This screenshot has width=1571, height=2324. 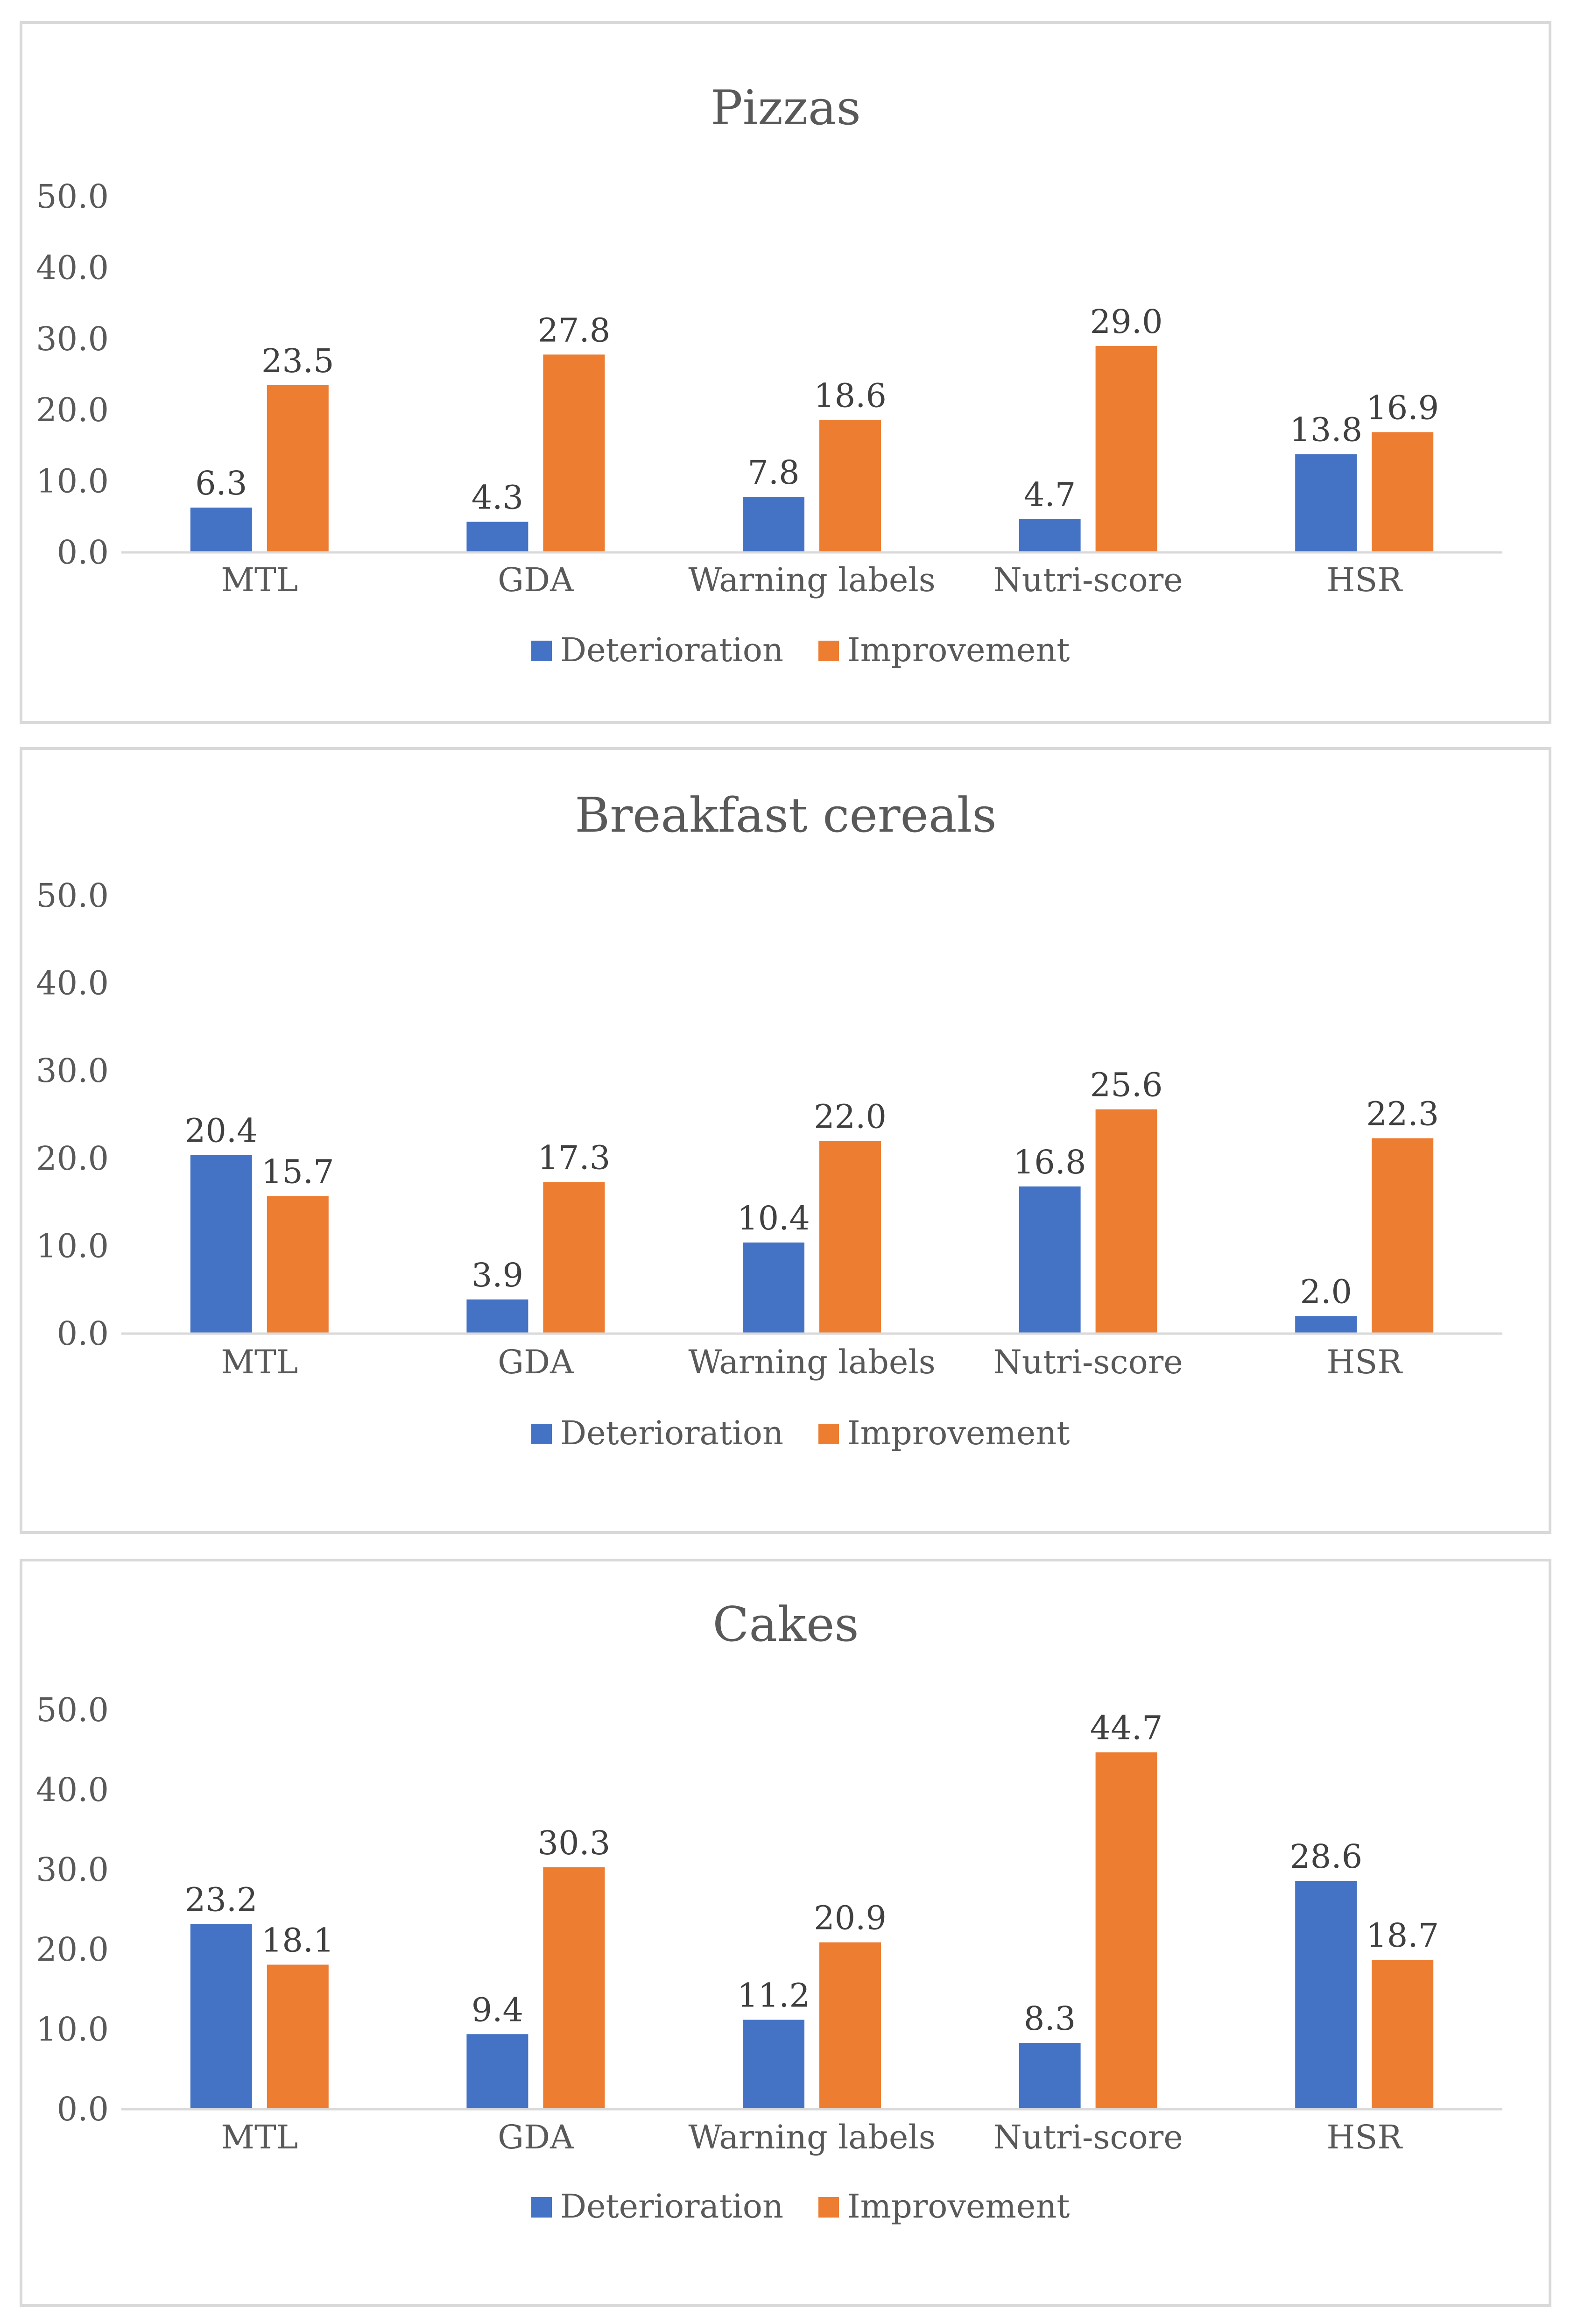 What do you see at coordinates (1126, 322) in the screenshot?
I see `chart-0-data-label-improvement-nutri-score: 29.0` at bounding box center [1126, 322].